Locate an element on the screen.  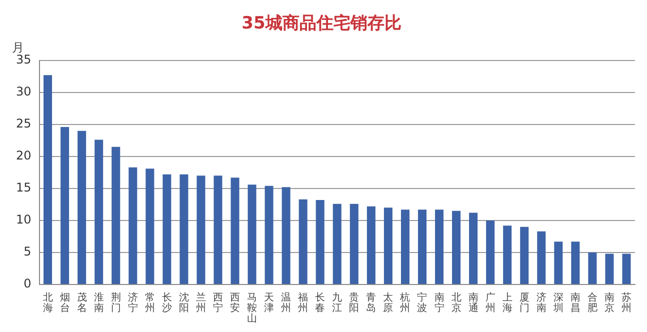
x-tick-label: 长沙 is located at coordinates (167, 302).